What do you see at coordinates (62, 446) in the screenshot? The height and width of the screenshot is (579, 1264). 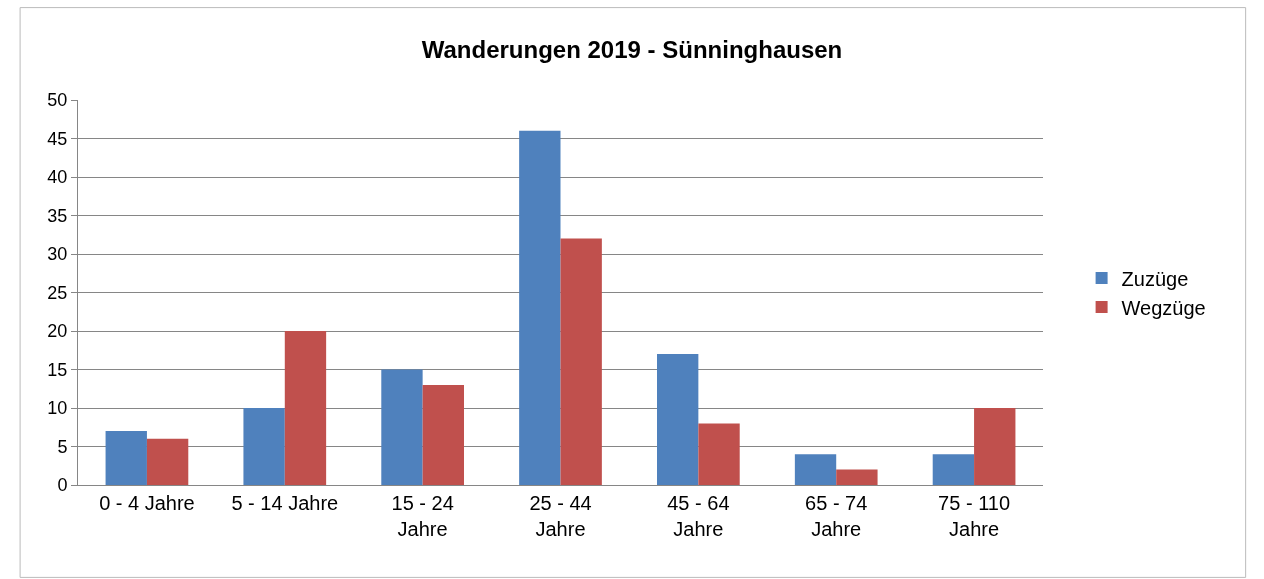 I see `y-tick-label: 5` at bounding box center [62, 446].